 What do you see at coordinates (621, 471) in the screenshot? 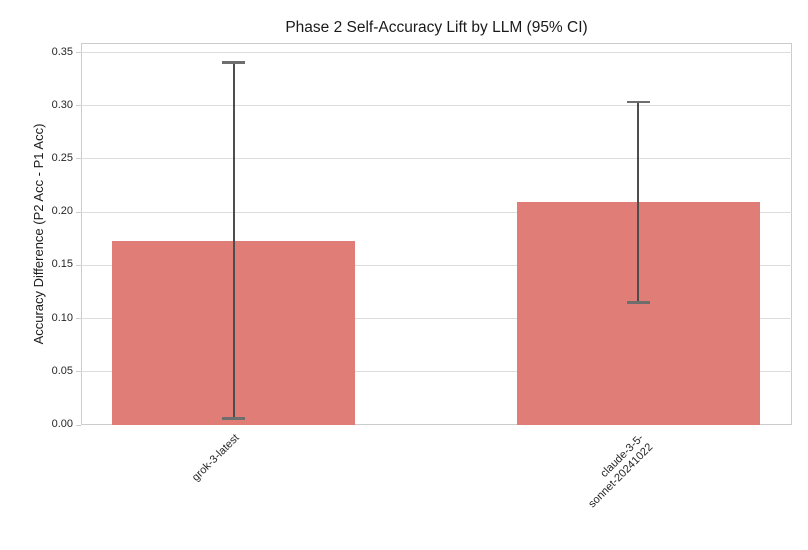
I see `x-tick-label-text: claude-3-5- sonnet-20241022` at bounding box center [621, 471].